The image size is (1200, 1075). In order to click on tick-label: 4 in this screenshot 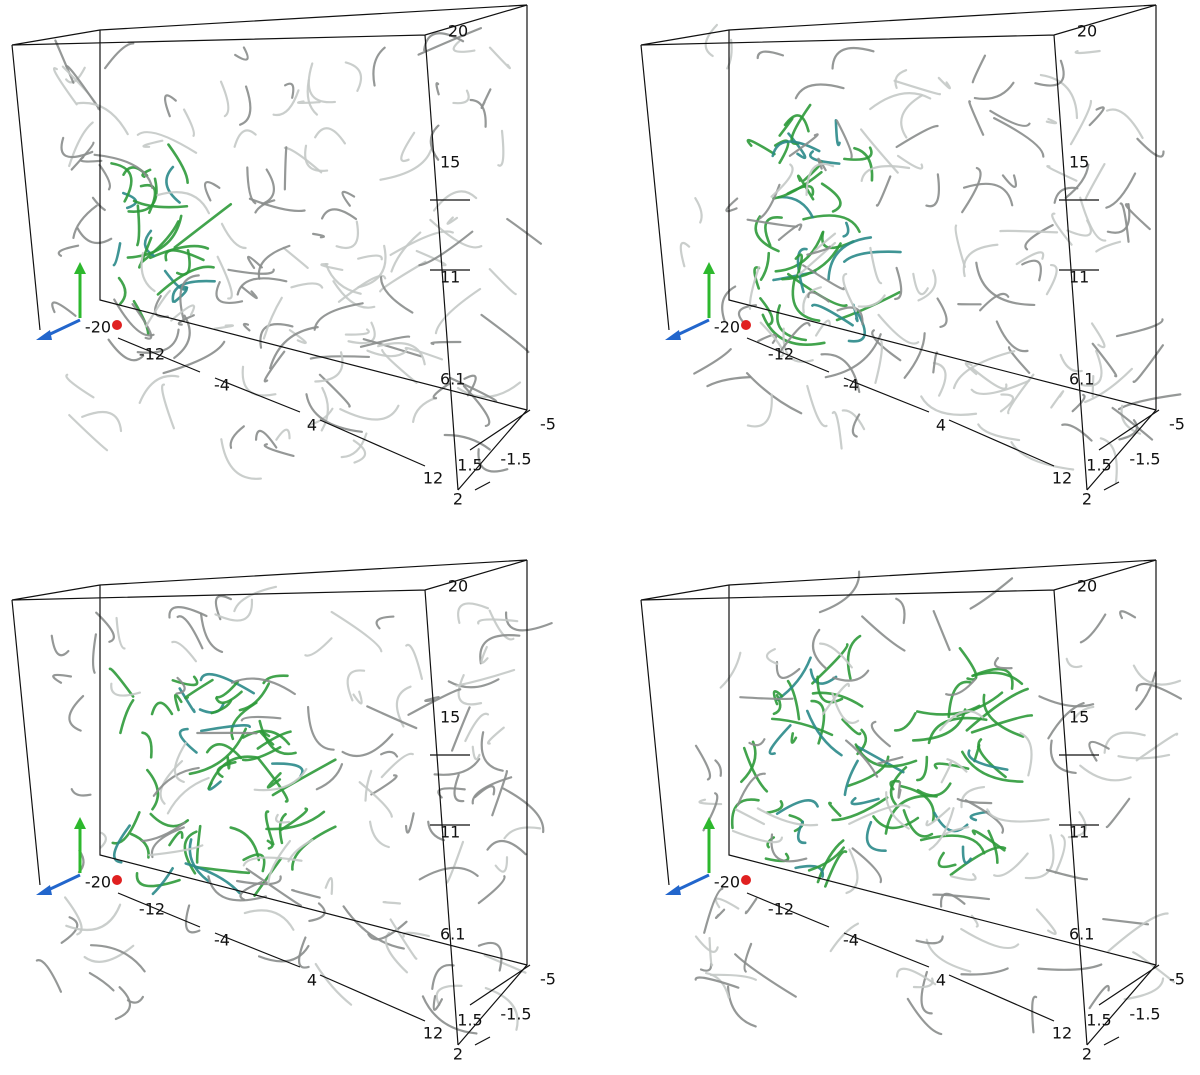, I will do `click(312, 980)`.